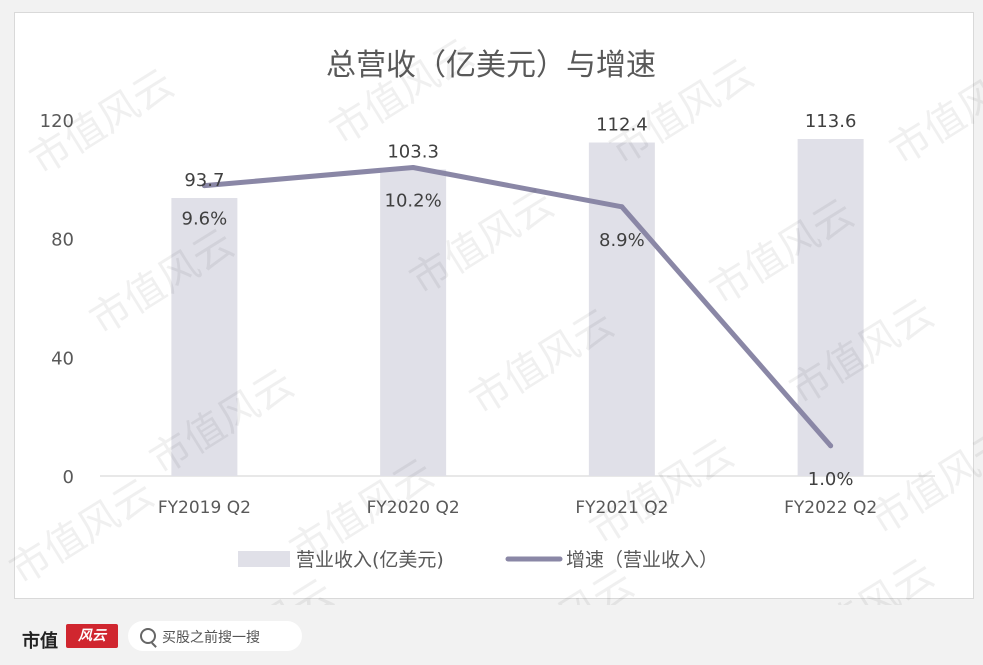 This screenshot has width=983, height=665. What do you see at coordinates (68, 477) in the screenshot?
I see `y-tick-label: 0` at bounding box center [68, 477].